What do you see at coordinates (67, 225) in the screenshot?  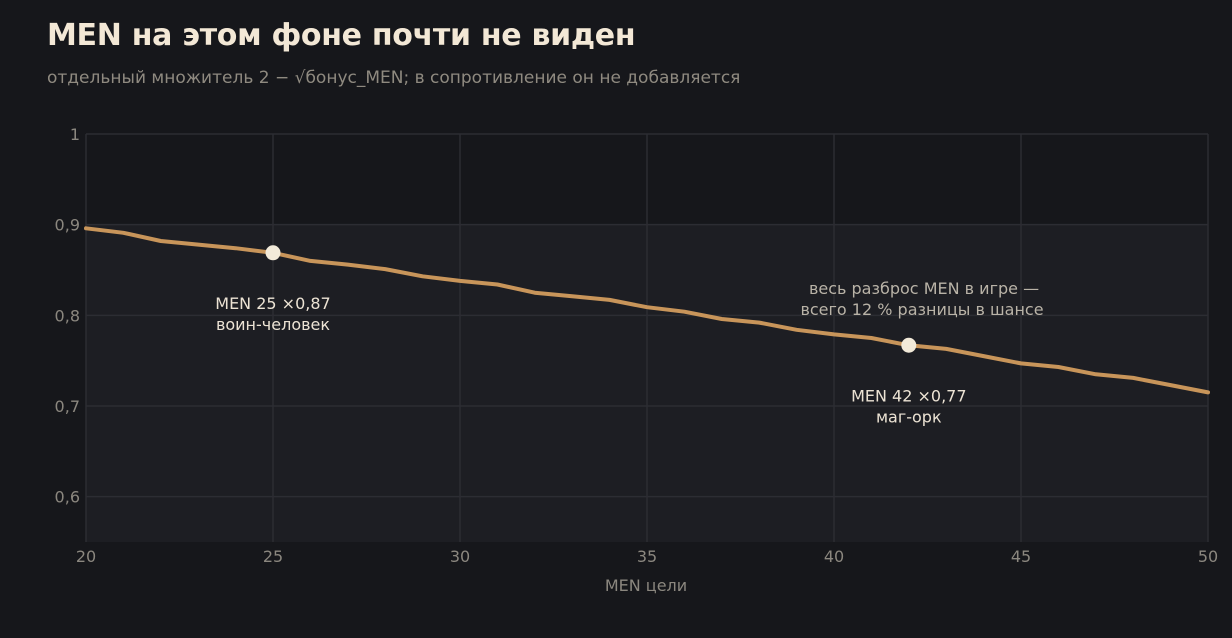 I see `y-tick-label: 0,9` at bounding box center [67, 225].